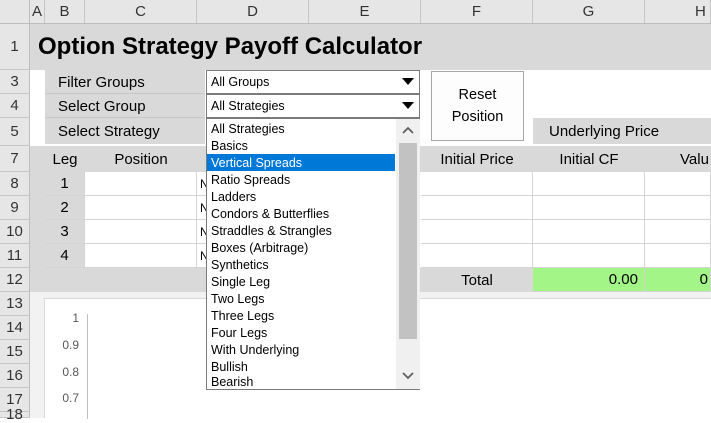 Image resolution: width=711 pixels, height=423 pixels. Describe the element at coordinates (408, 130) in the screenshot. I see `chevron-up-icon` at that location.